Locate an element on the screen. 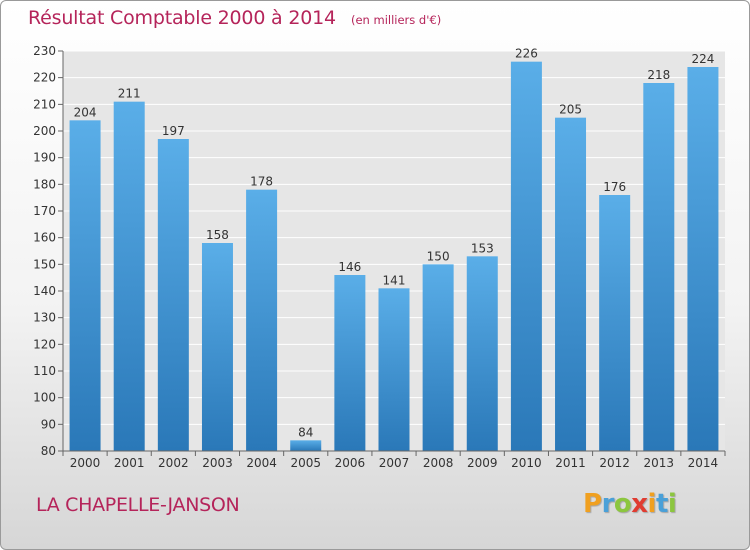 The height and width of the screenshot is (550, 750). bar-value-label: 146 is located at coordinates (349, 267).